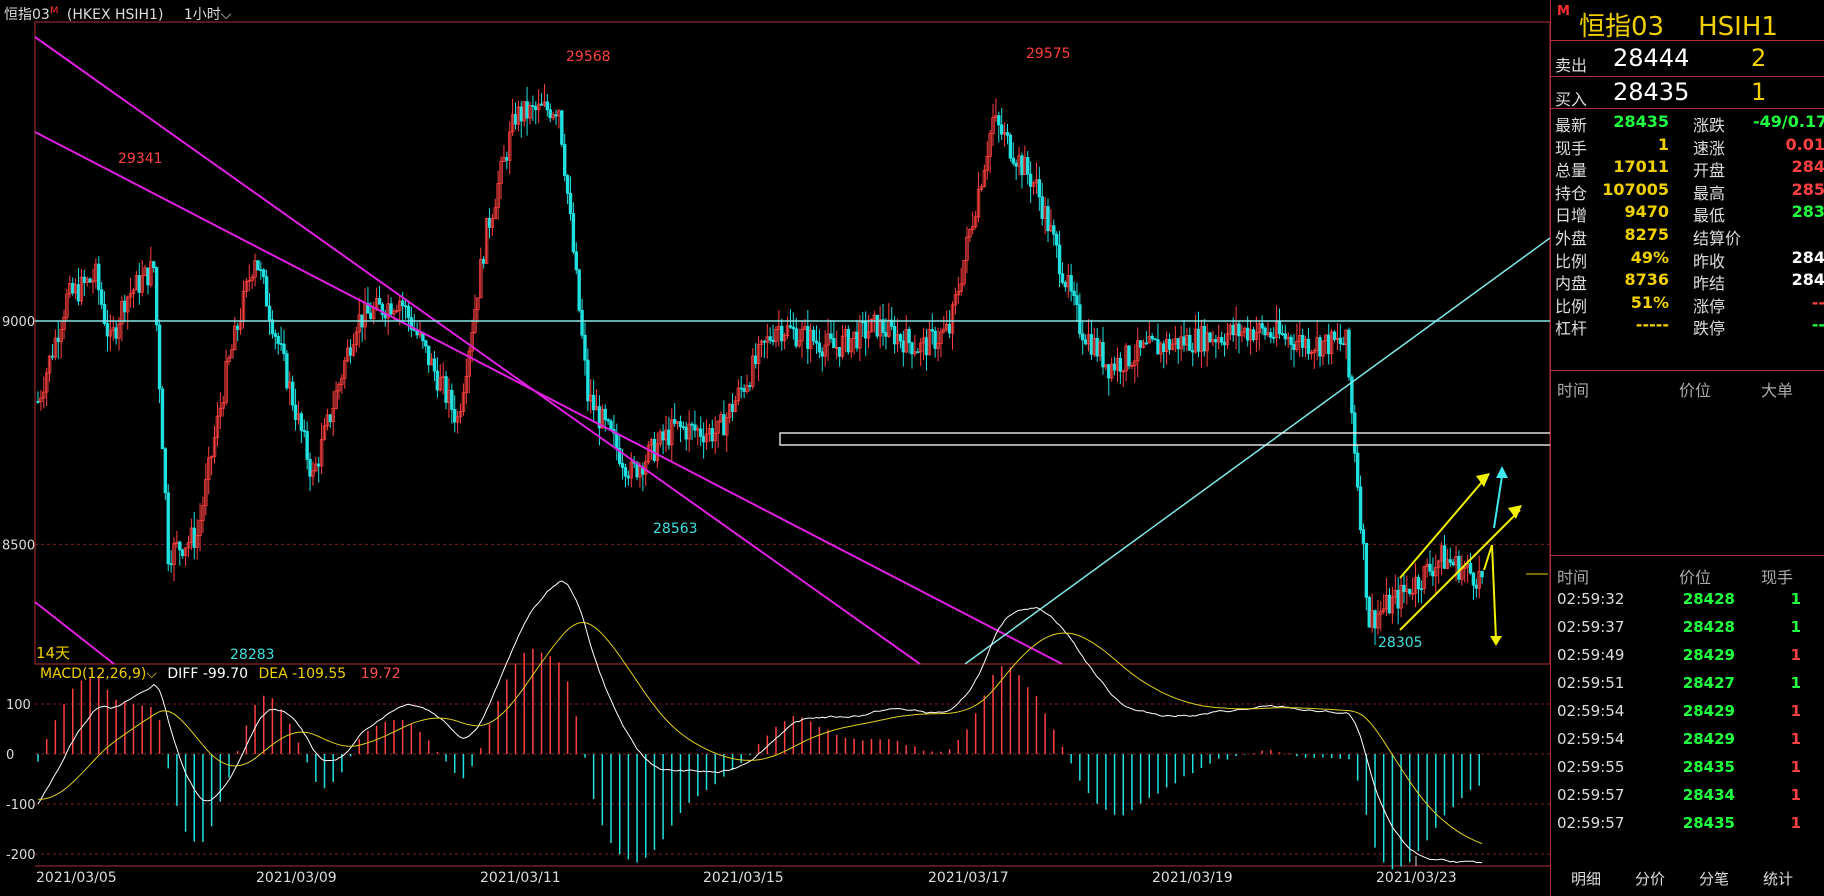 The image size is (1824, 896). I want to click on tick-row: 02:59:37 28428 1, so click(1687, 632).